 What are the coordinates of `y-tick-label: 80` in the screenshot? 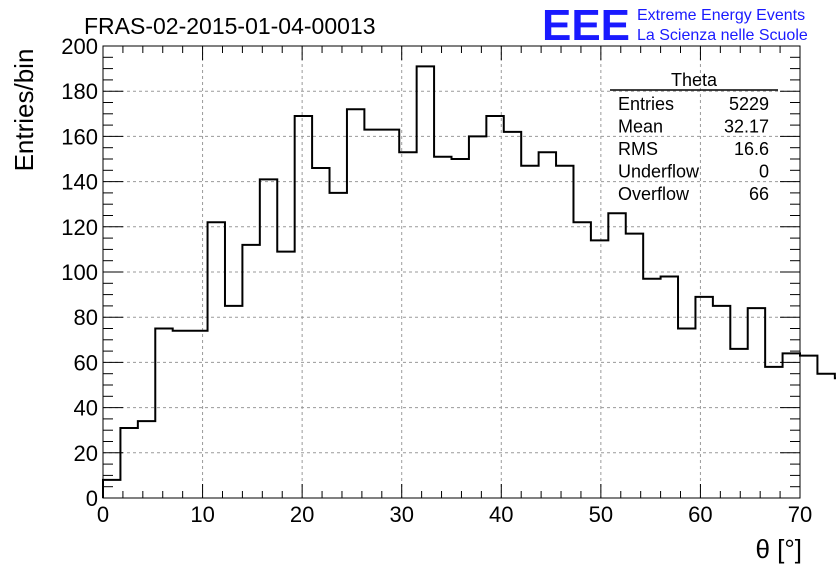 It's located at (86, 317).